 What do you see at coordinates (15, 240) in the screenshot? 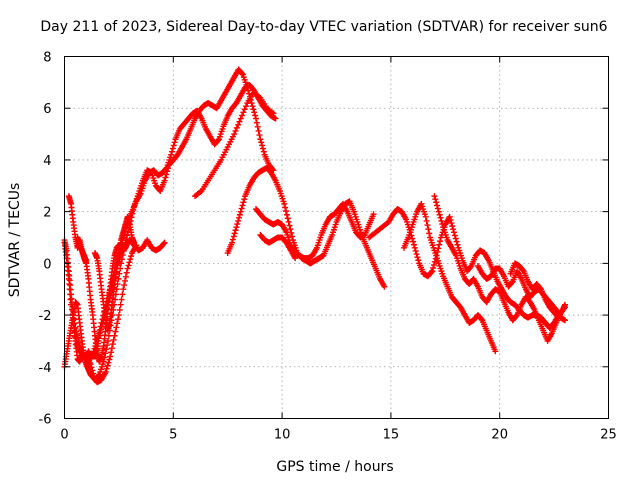
I see `y-axis-label: SDTVAR / TECUs` at bounding box center [15, 240].